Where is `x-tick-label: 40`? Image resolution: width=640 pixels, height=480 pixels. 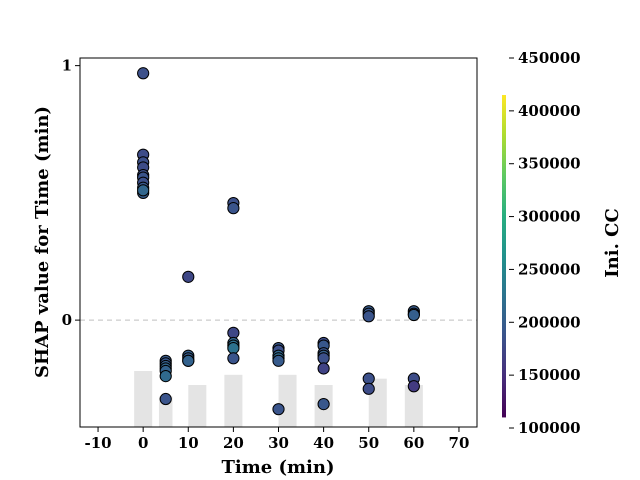 x-tick-label: 40 is located at coordinates (323, 443).